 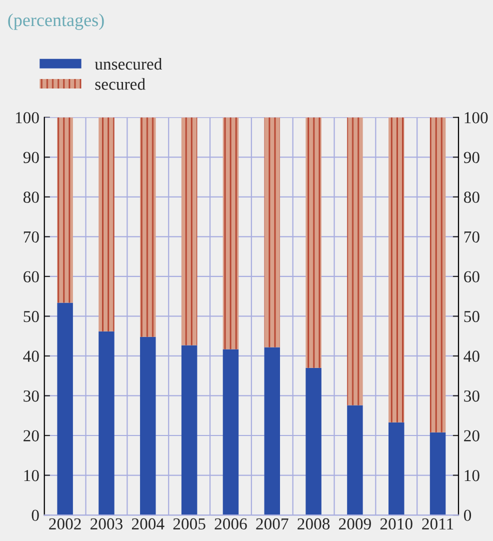 What do you see at coordinates (106, 524) in the screenshot?
I see `x-tick-label: 2003` at bounding box center [106, 524].